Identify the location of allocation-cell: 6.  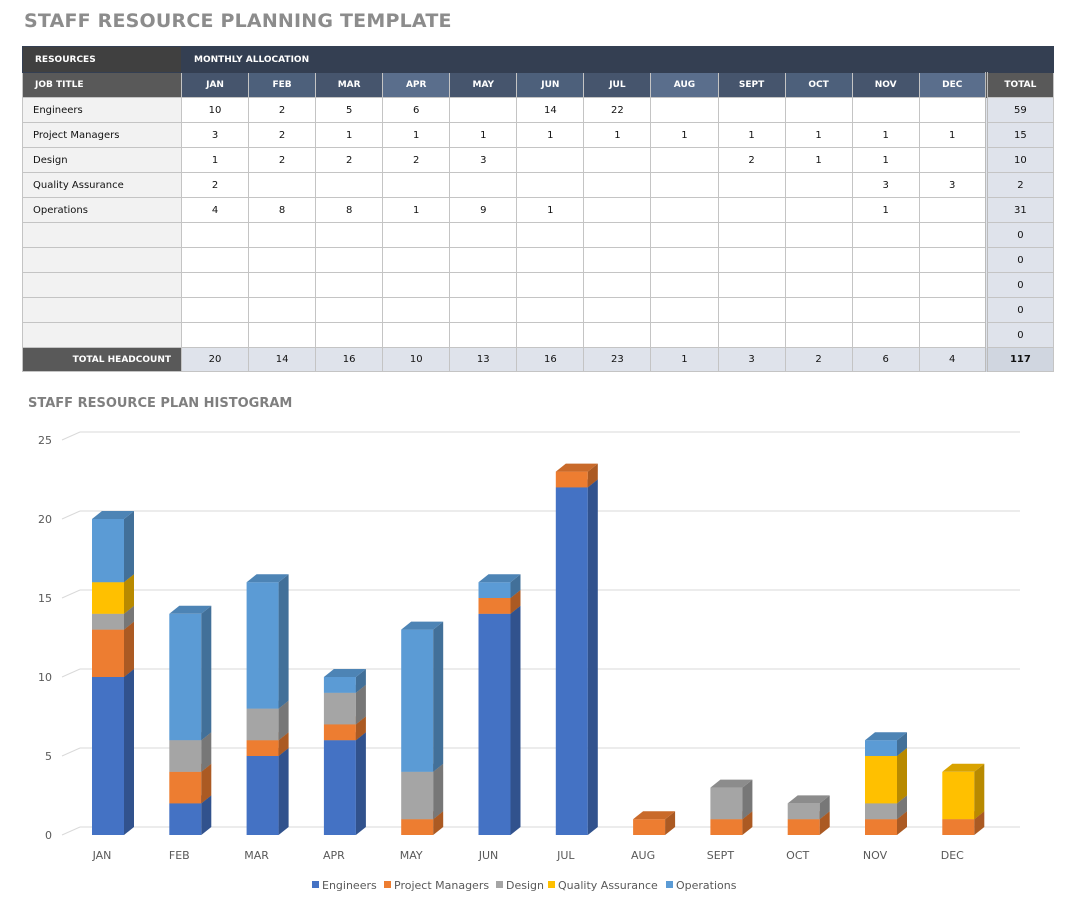
(416, 110).